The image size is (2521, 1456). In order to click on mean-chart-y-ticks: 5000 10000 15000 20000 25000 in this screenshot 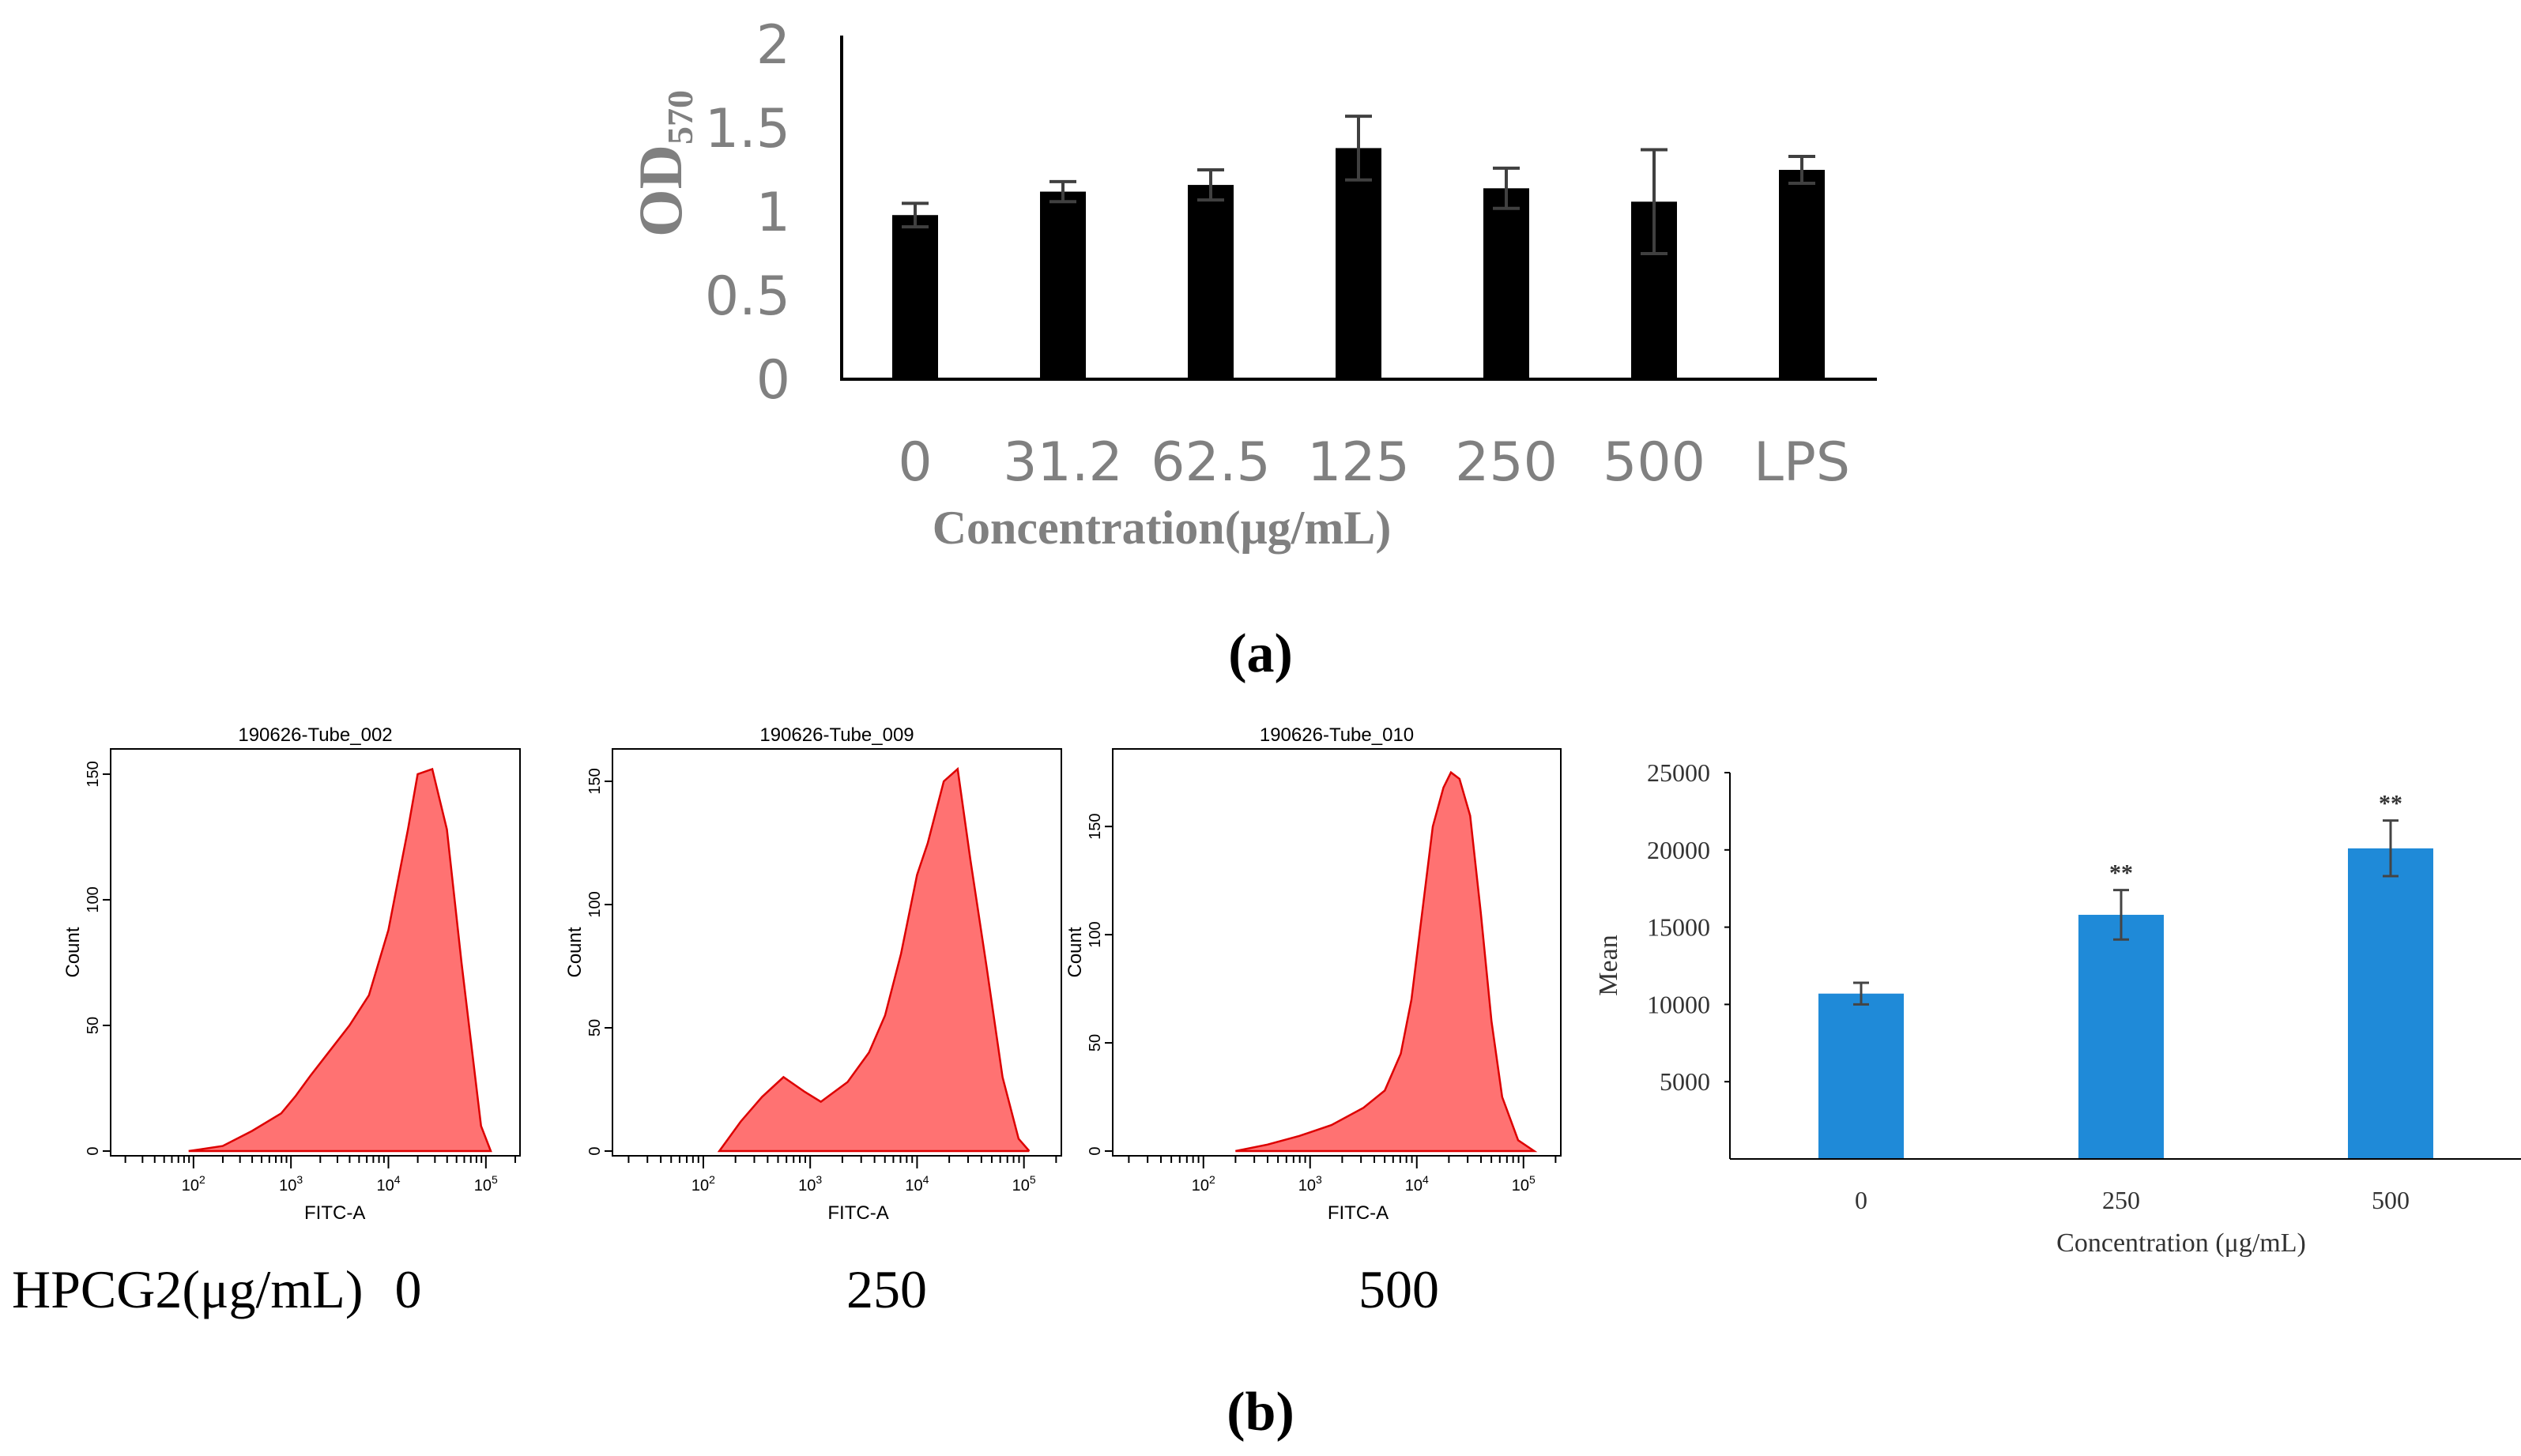, I will do `click(1688, 927)`.